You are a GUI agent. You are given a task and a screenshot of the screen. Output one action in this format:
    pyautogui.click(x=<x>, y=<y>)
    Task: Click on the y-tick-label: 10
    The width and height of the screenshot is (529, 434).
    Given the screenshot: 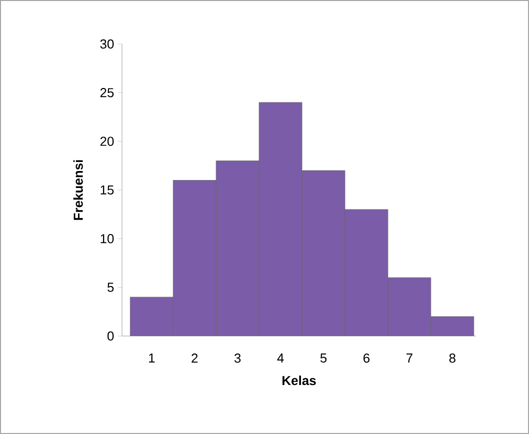 What is the action you would take?
    pyautogui.click(x=107, y=239)
    